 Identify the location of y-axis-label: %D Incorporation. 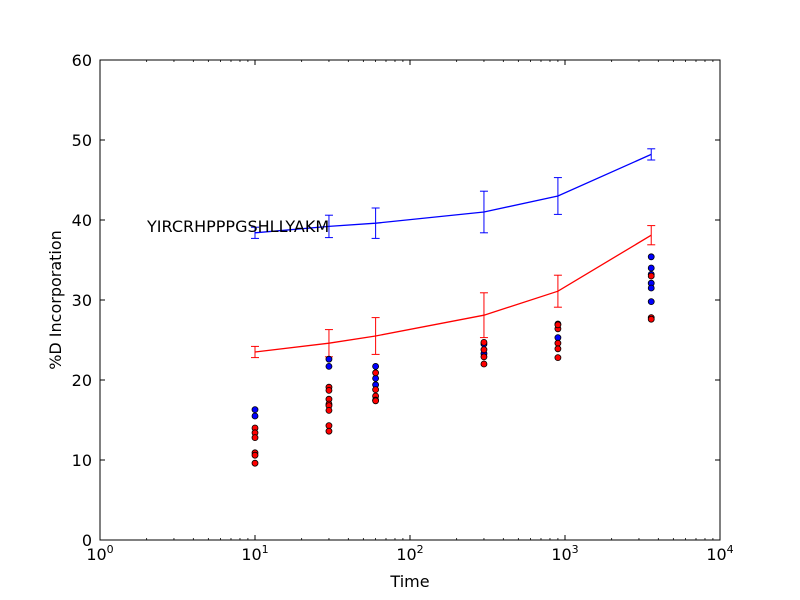
(55, 300).